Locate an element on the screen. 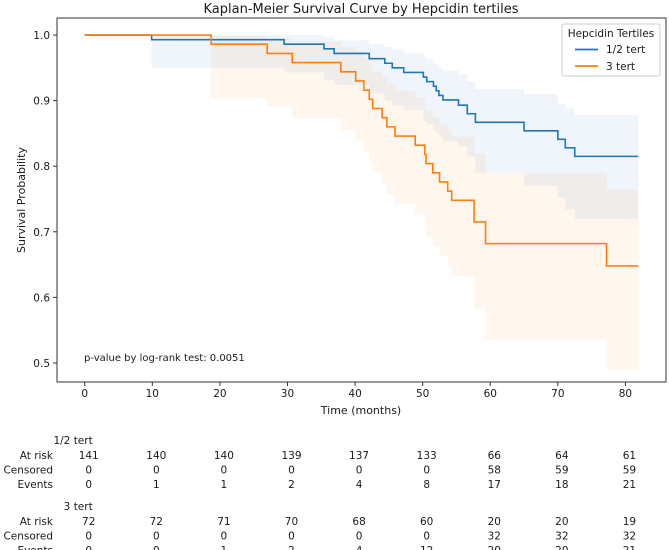 The image size is (669, 550). y-tick-label: 0.7 is located at coordinates (41, 233).